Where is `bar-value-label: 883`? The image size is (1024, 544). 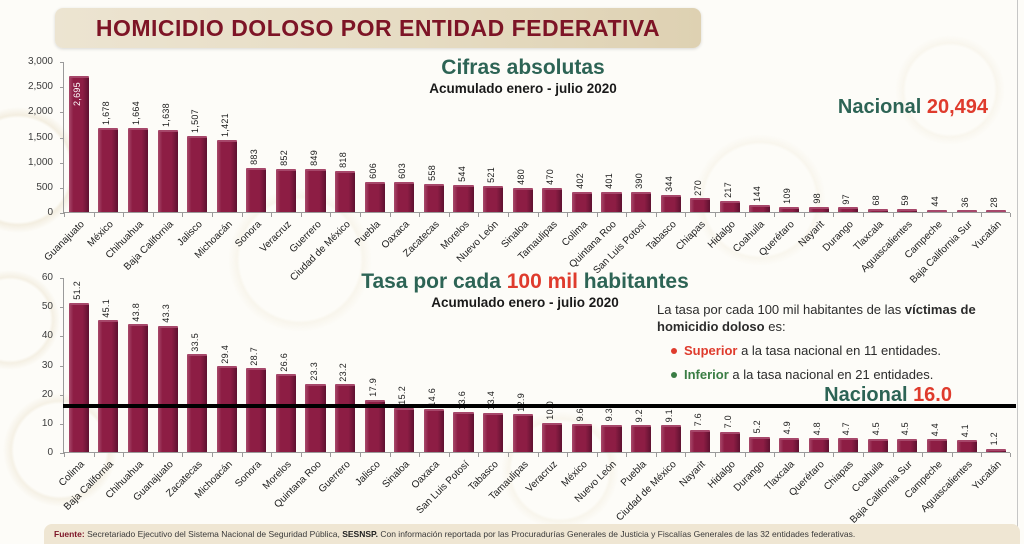
bar-value-label: 883 is located at coordinates (254, 156).